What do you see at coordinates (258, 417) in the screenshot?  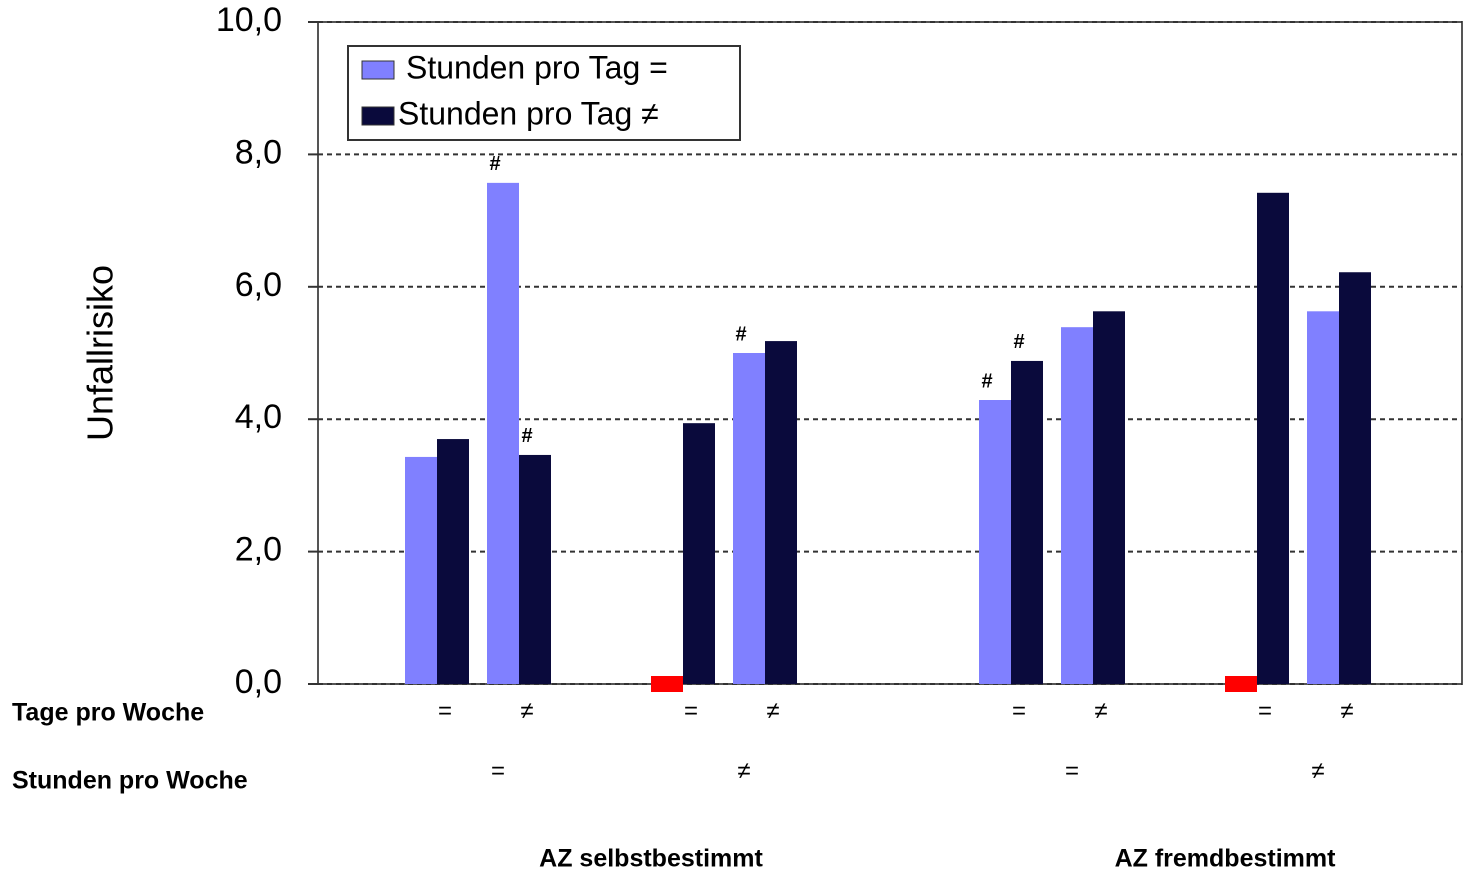 I see `y-tick-label: 4,0` at bounding box center [258, 417].